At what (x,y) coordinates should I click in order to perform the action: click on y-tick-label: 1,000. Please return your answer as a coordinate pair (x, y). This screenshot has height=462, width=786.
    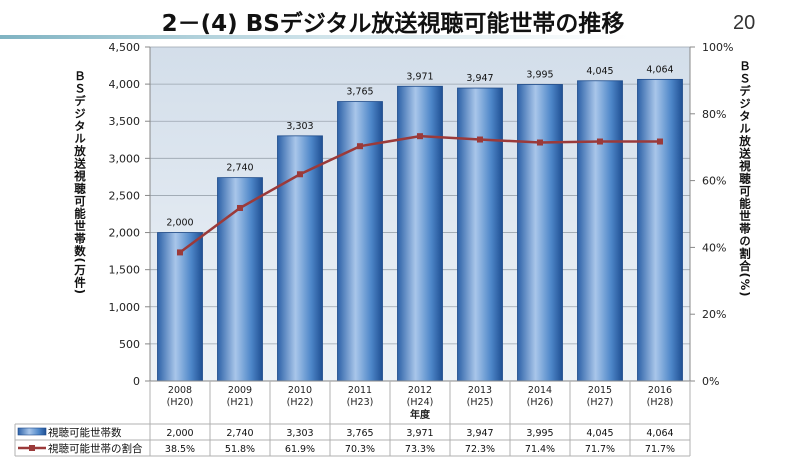
    Looking at the image, I should click on (125, 307).